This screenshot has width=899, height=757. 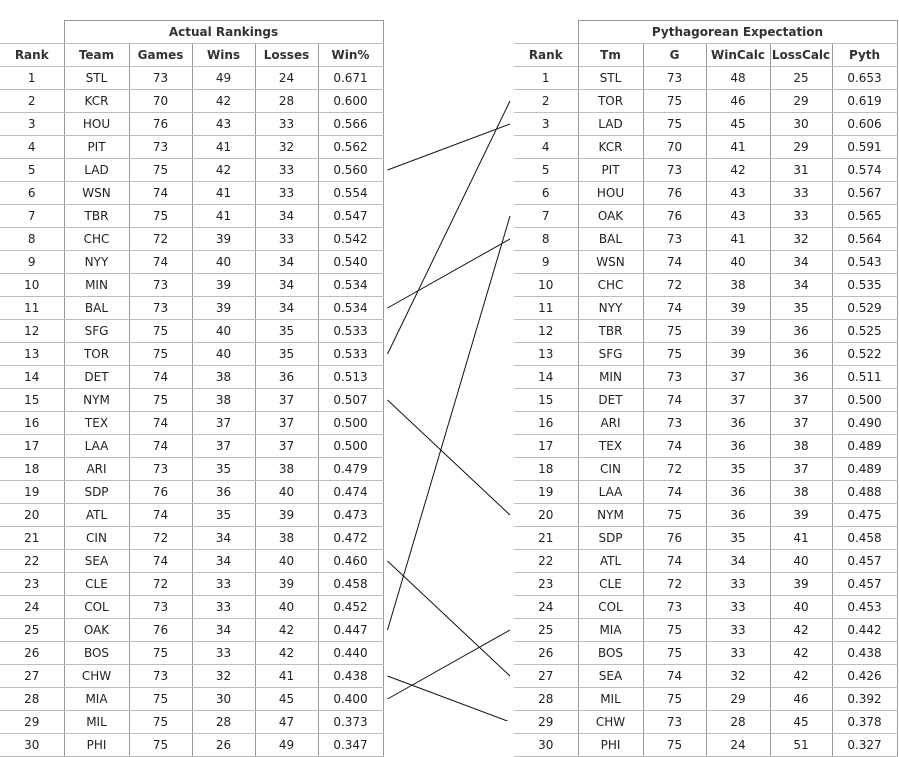 I want to click on cell-pct: 0.442, so click(x=864, y=630).